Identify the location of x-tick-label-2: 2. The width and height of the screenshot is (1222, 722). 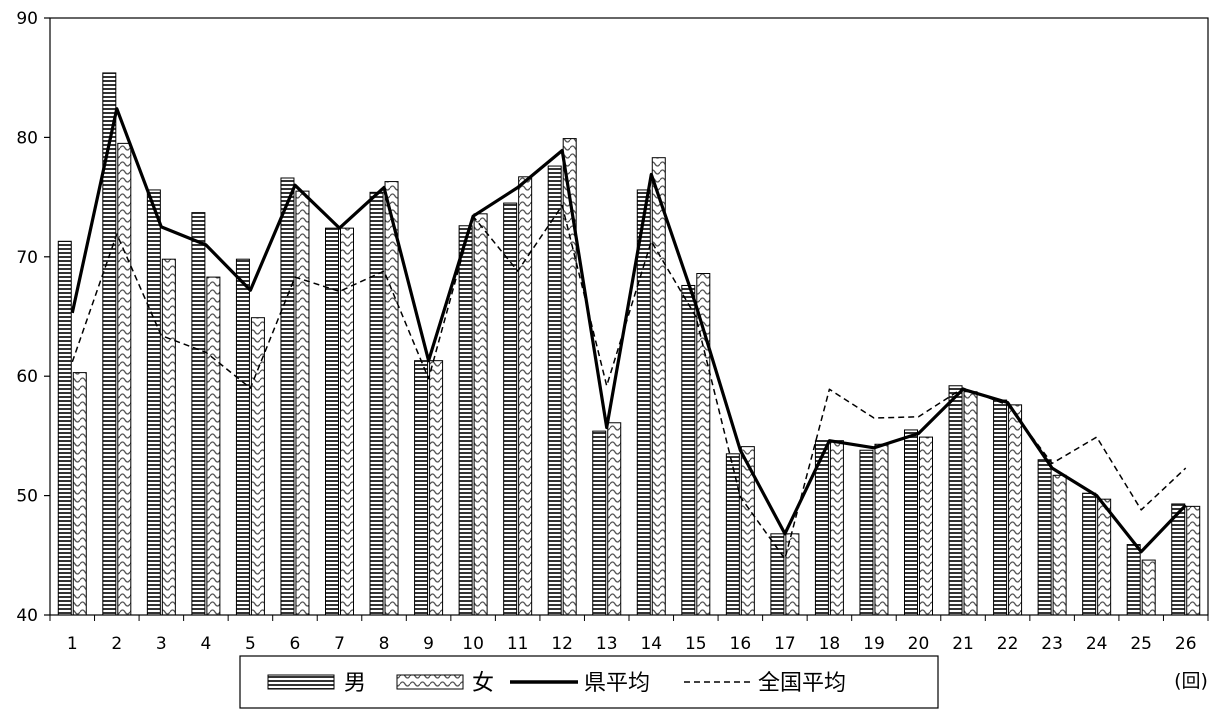
(116, 644).